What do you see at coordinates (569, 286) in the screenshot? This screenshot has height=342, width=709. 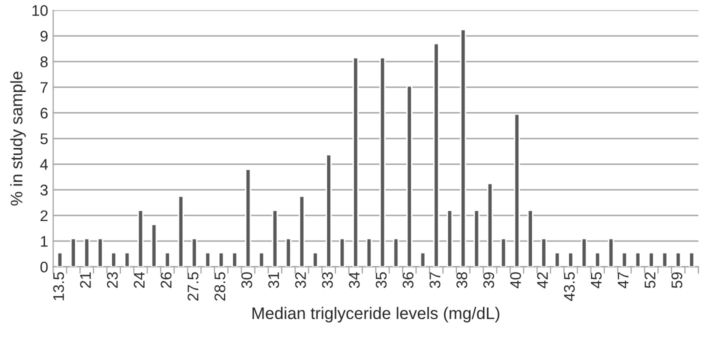 I see `x-tick-label: 43.5` at bounding box center [569, 286].